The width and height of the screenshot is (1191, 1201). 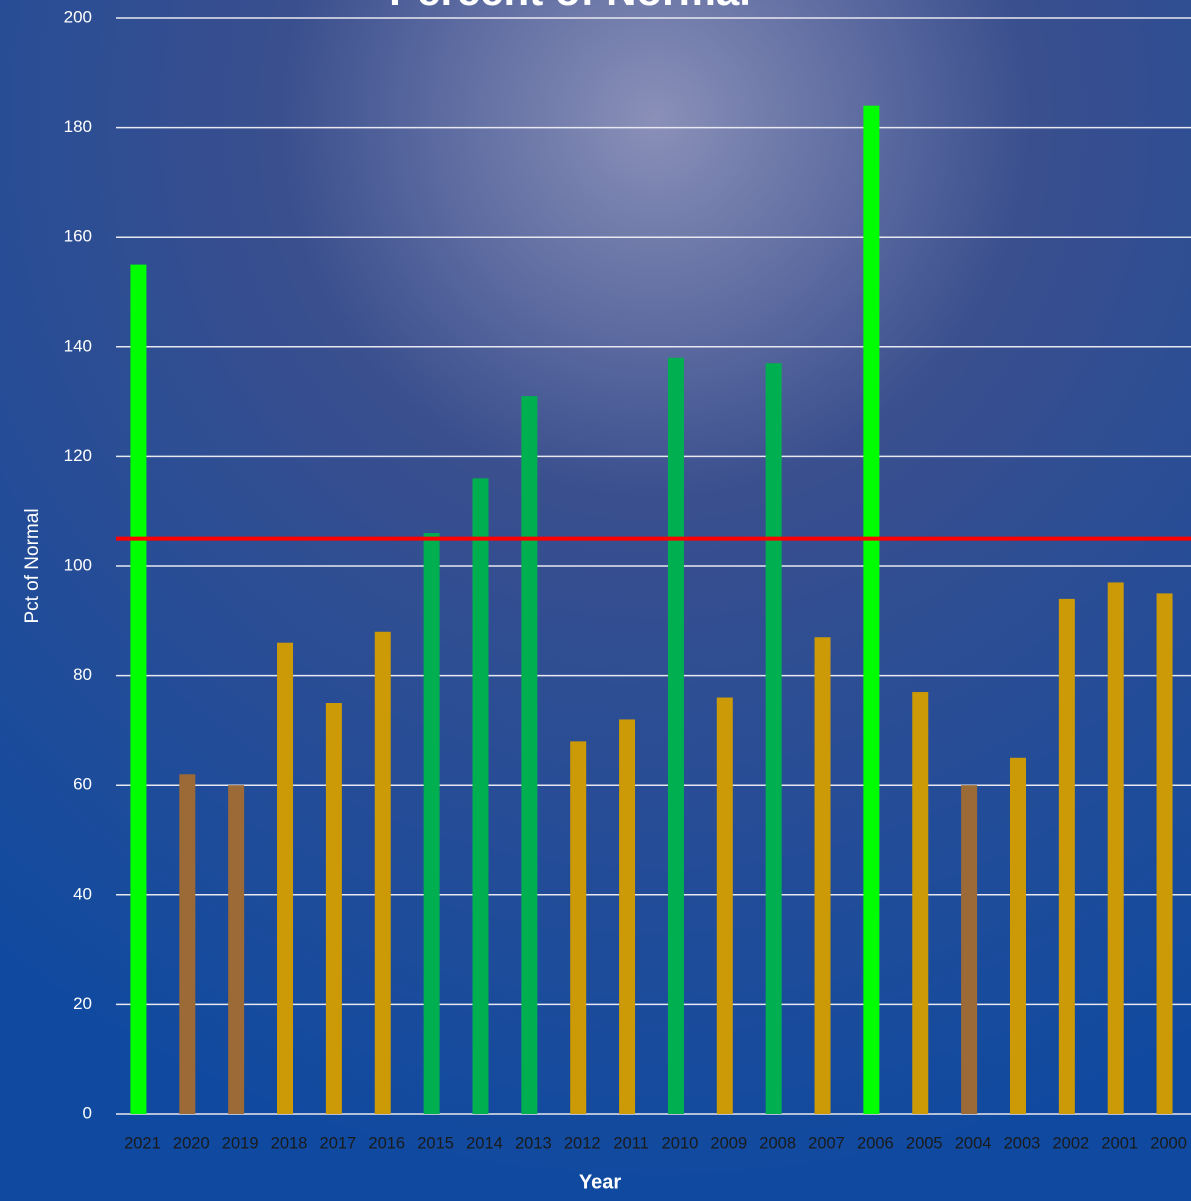 What do you see at coordinates (240, 1143) in the screenshot?
I see `x-tick-label: 2019` at bounding box center [240, 1143].